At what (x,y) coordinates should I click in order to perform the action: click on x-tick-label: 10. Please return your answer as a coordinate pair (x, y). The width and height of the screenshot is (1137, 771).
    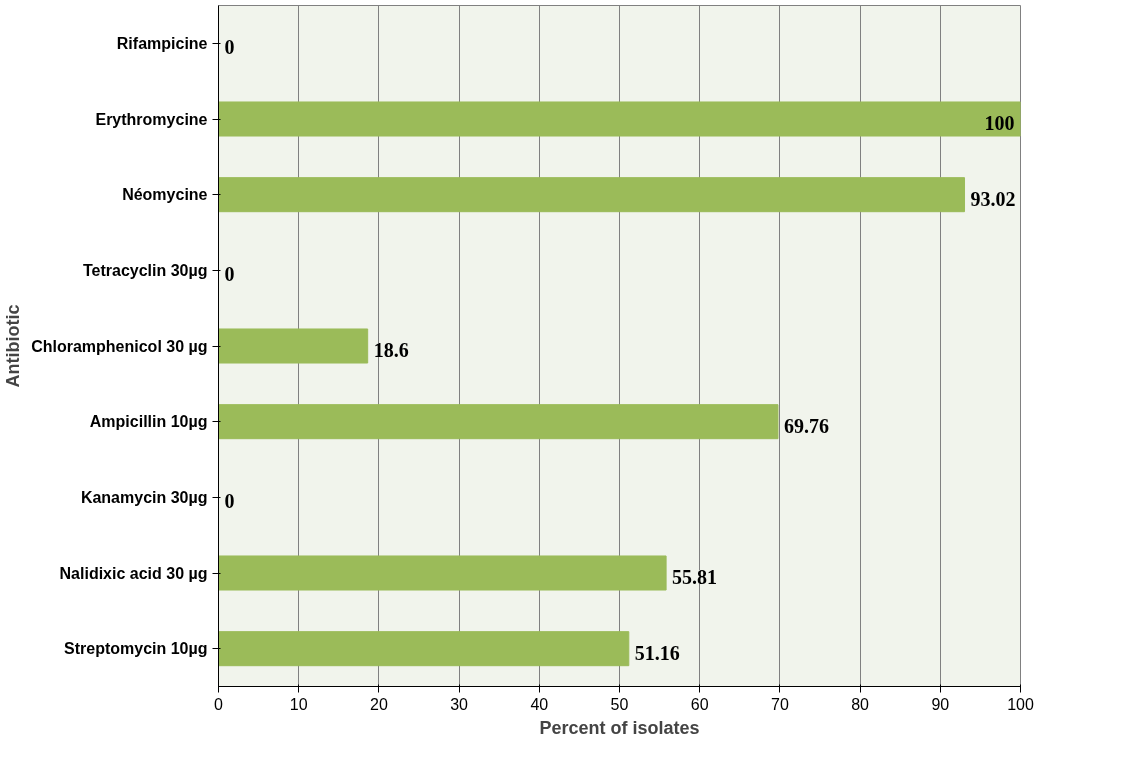
    Looking at the image, I should click on (298, 704).